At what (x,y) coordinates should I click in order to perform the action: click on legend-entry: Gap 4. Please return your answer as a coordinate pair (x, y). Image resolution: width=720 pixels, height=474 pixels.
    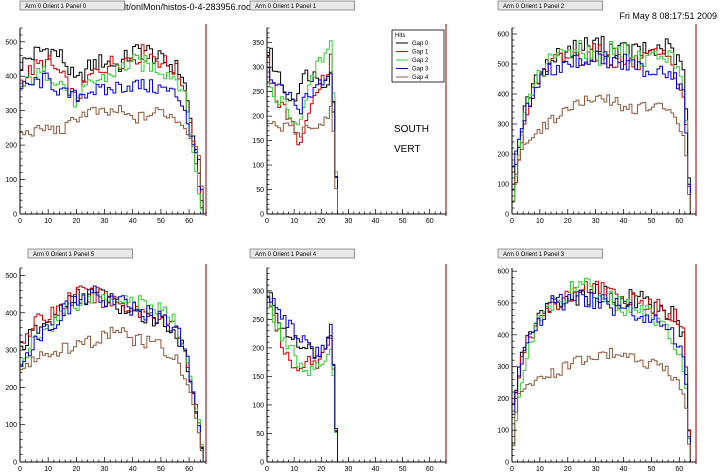
    Looking at the image, I should click on (420, 78).